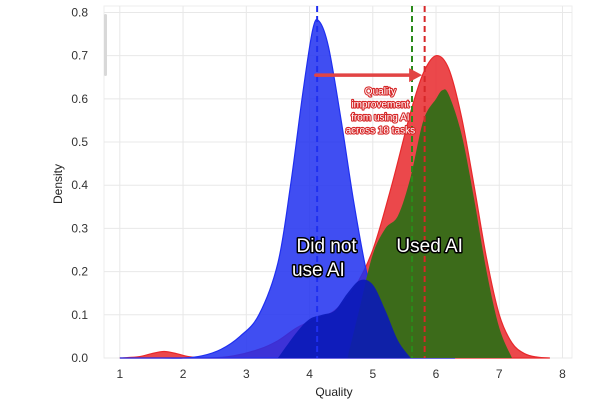  Describe the element at coordinates (318, 270) in the screenshot. I see `area-label-did-not-line-2: use AI` at that location.